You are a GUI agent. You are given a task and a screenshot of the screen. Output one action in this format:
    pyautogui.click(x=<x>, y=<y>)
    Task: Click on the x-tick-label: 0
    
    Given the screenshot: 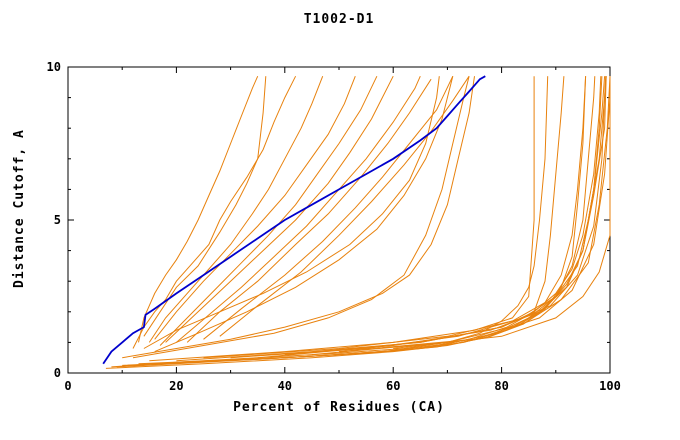 What is the action you would take?
    pyautogui.click(x=67, y=386)
    